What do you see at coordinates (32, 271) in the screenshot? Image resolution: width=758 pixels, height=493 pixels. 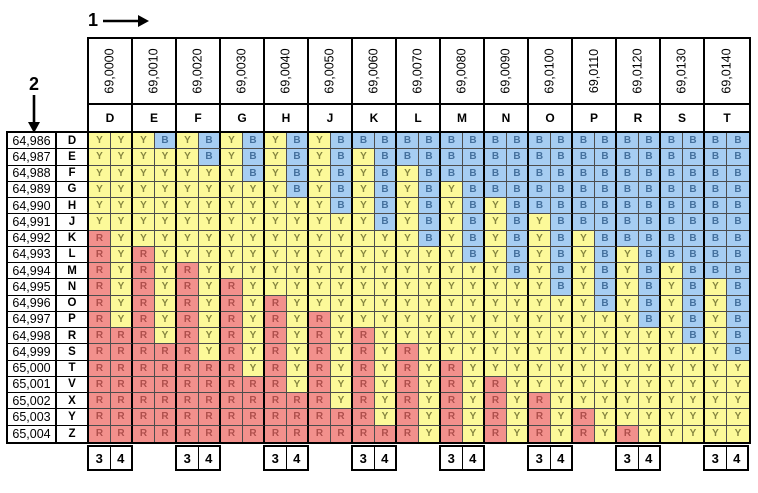 I see `row-coordinate: 64,994` at bounding box center [32, 271].